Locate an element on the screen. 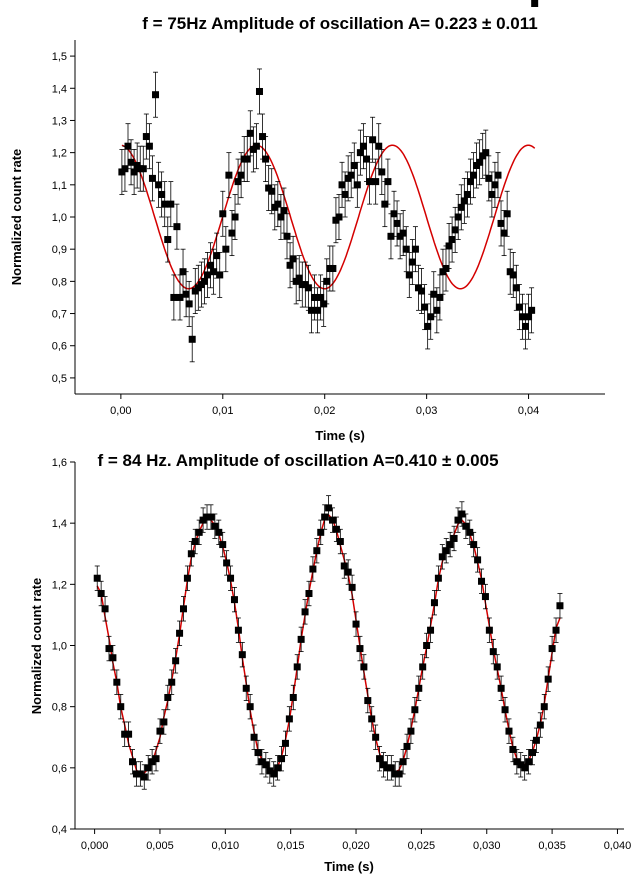  x-tick-label: 0,01 is located at coordinates (222, 411).